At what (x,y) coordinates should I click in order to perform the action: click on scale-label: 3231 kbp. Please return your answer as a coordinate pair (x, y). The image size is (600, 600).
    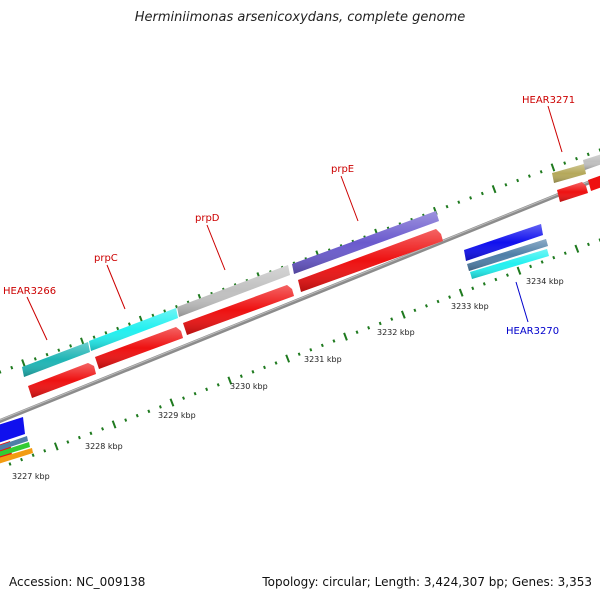
    Looking at the image, I should click on (323, 359).